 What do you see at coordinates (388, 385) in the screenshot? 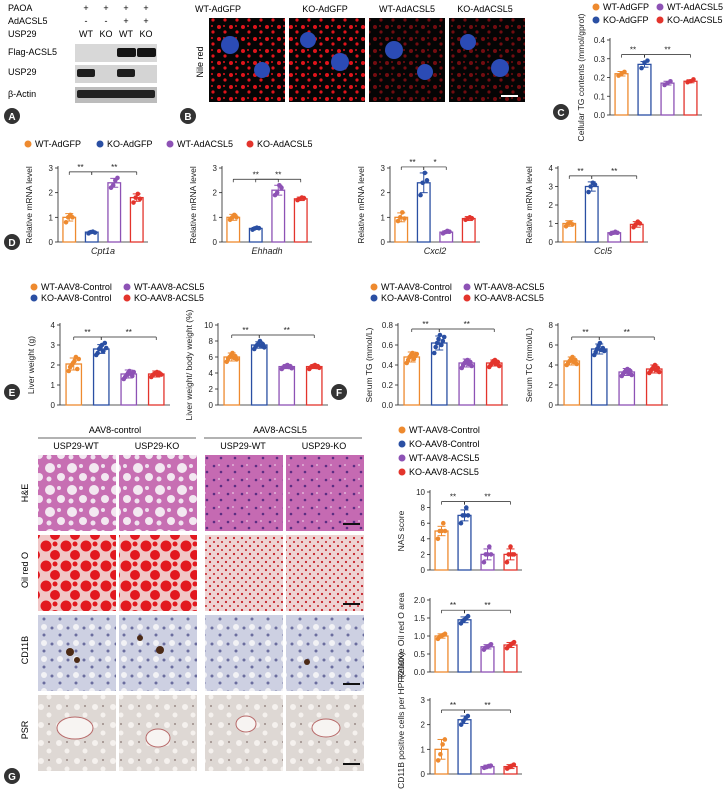
I see `y-tick-label: 0.2` at bounding box center [388, 385].